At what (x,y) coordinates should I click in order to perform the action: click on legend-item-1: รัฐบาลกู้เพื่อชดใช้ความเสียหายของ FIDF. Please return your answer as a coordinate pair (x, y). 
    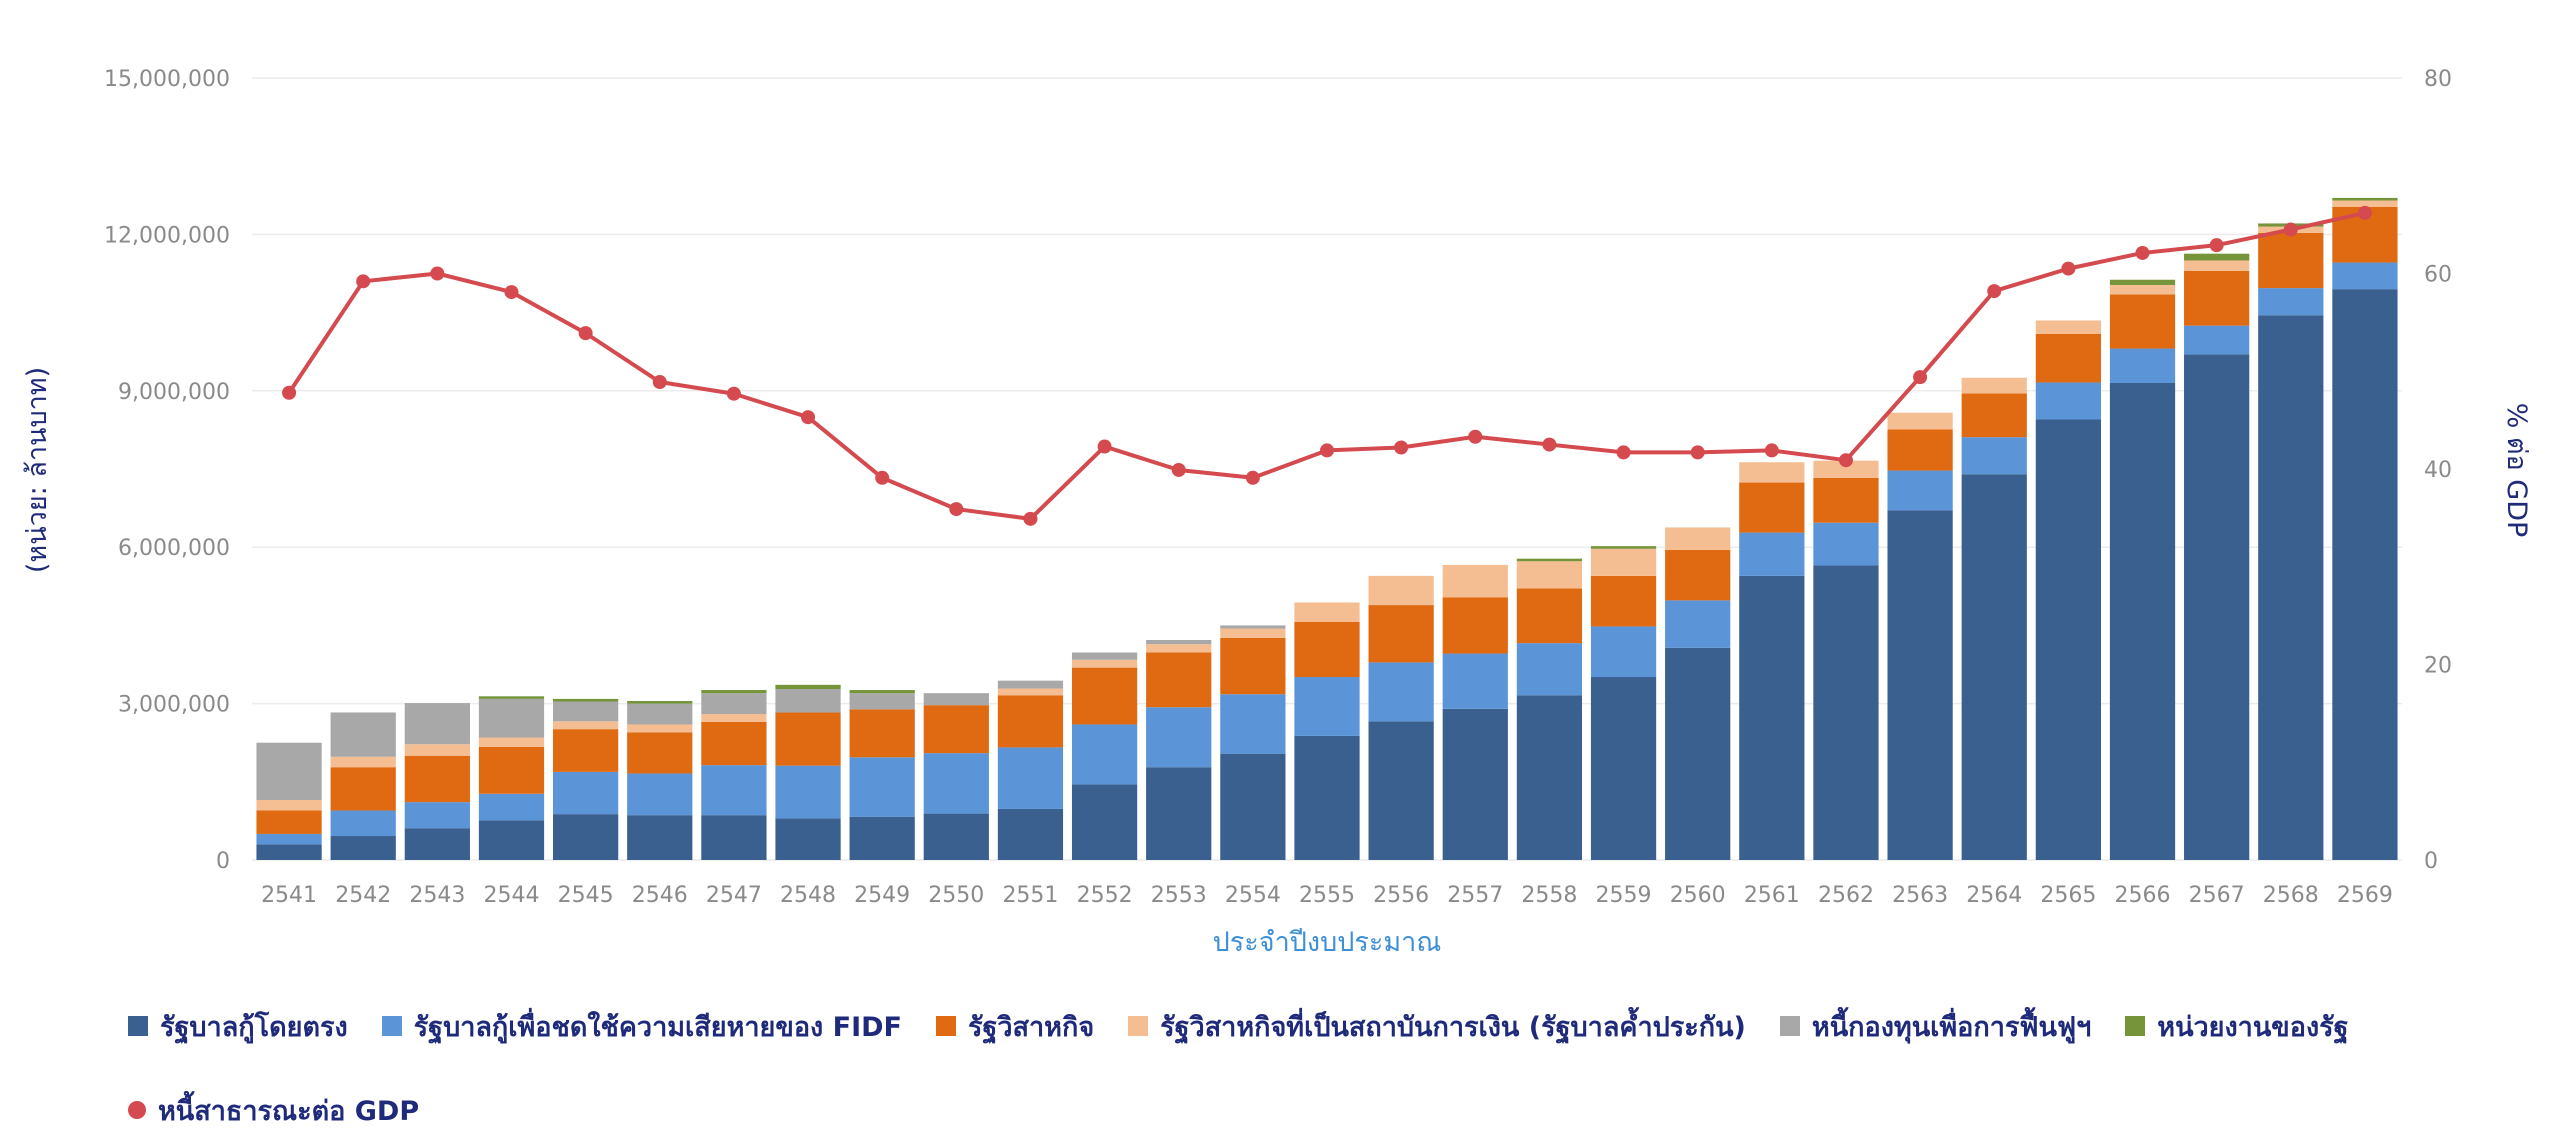
    Looking at the image, I should click on (641, 1026).